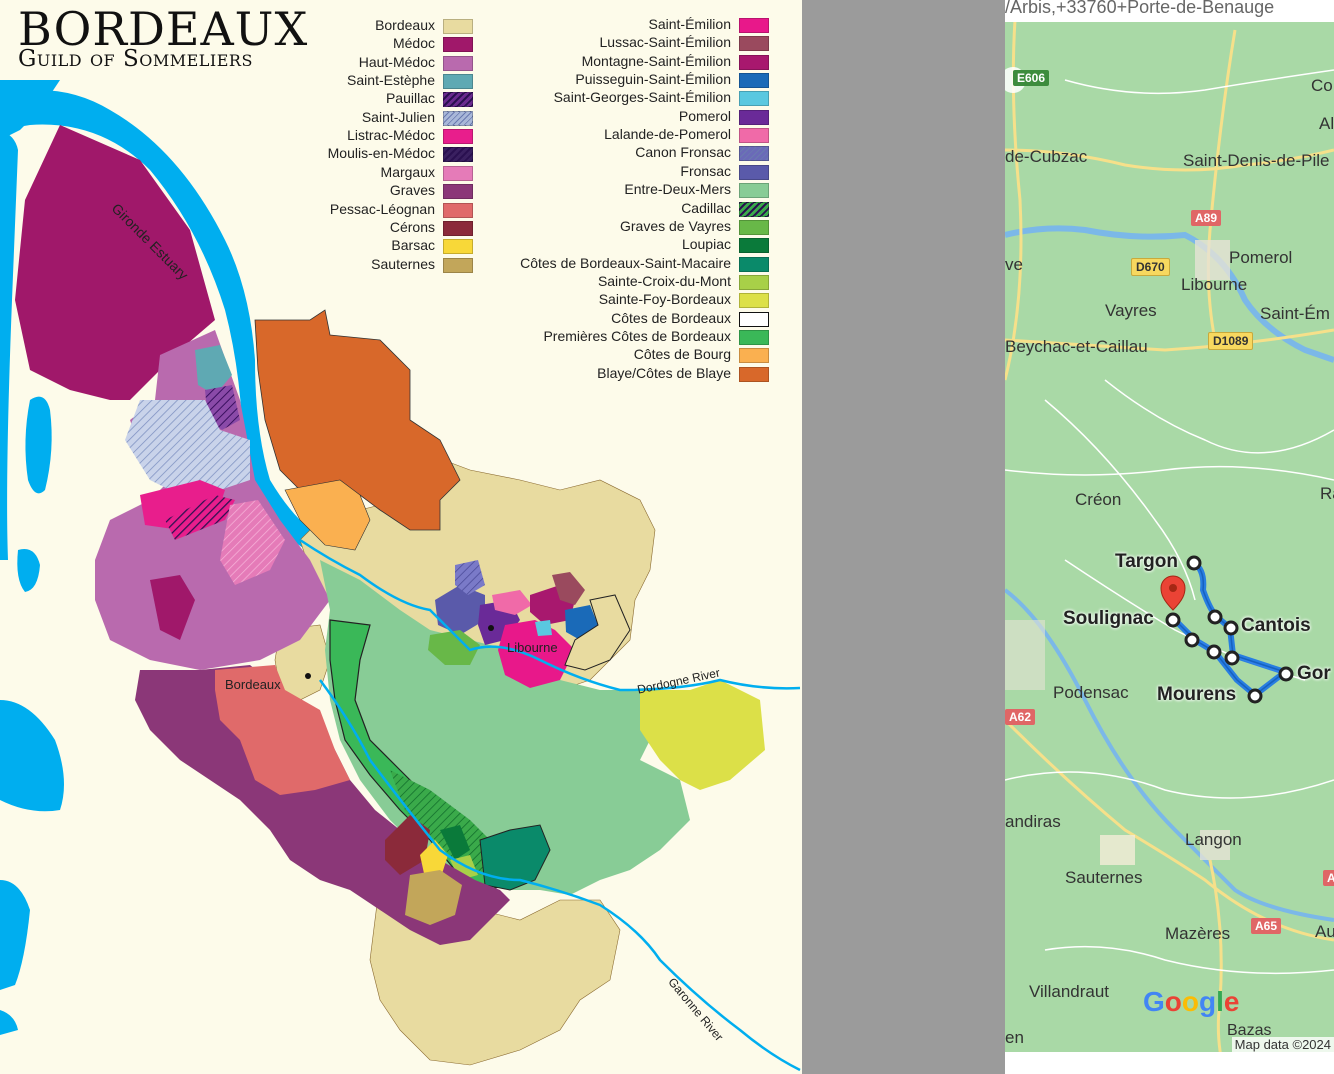 The height and width of the screenshot is (1074, 1334). Describe the element at coordinates (1282, 1044) in the screenshot. I see `map-copyright: Map data ©2024` at that location.